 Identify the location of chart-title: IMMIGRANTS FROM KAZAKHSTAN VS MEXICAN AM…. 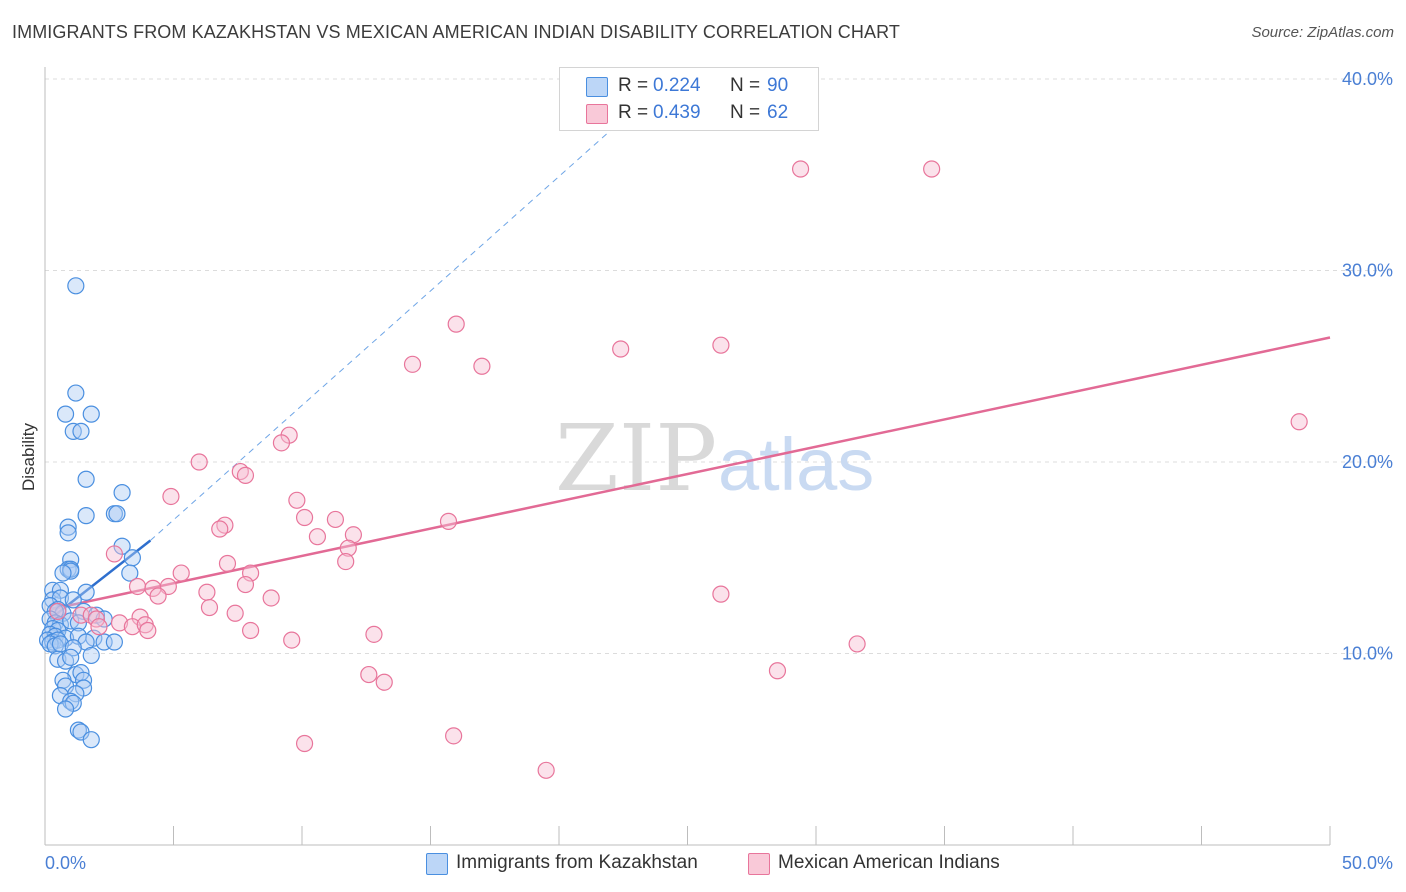
(456, 32).